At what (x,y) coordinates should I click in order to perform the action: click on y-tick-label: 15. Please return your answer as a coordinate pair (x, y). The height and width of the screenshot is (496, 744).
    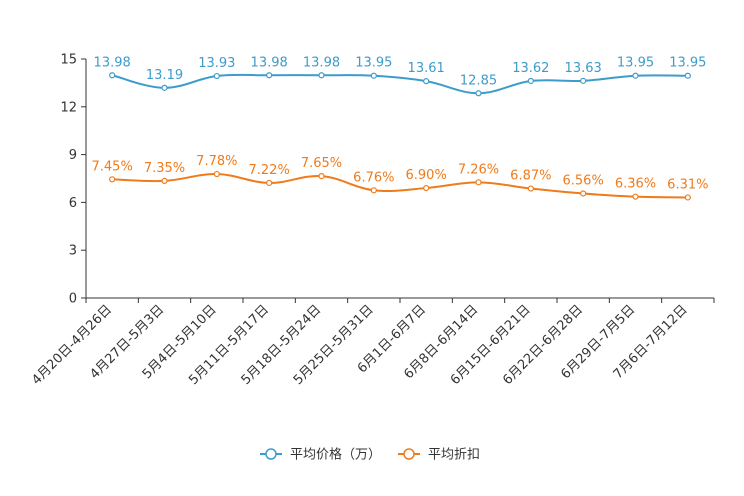
    Looking at the image, I should click on (68, 60).